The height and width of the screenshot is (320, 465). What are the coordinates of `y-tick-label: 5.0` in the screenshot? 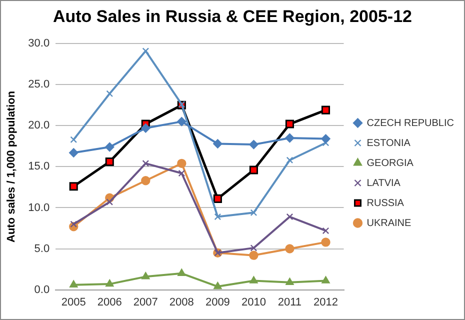 It's located at (42, 248).